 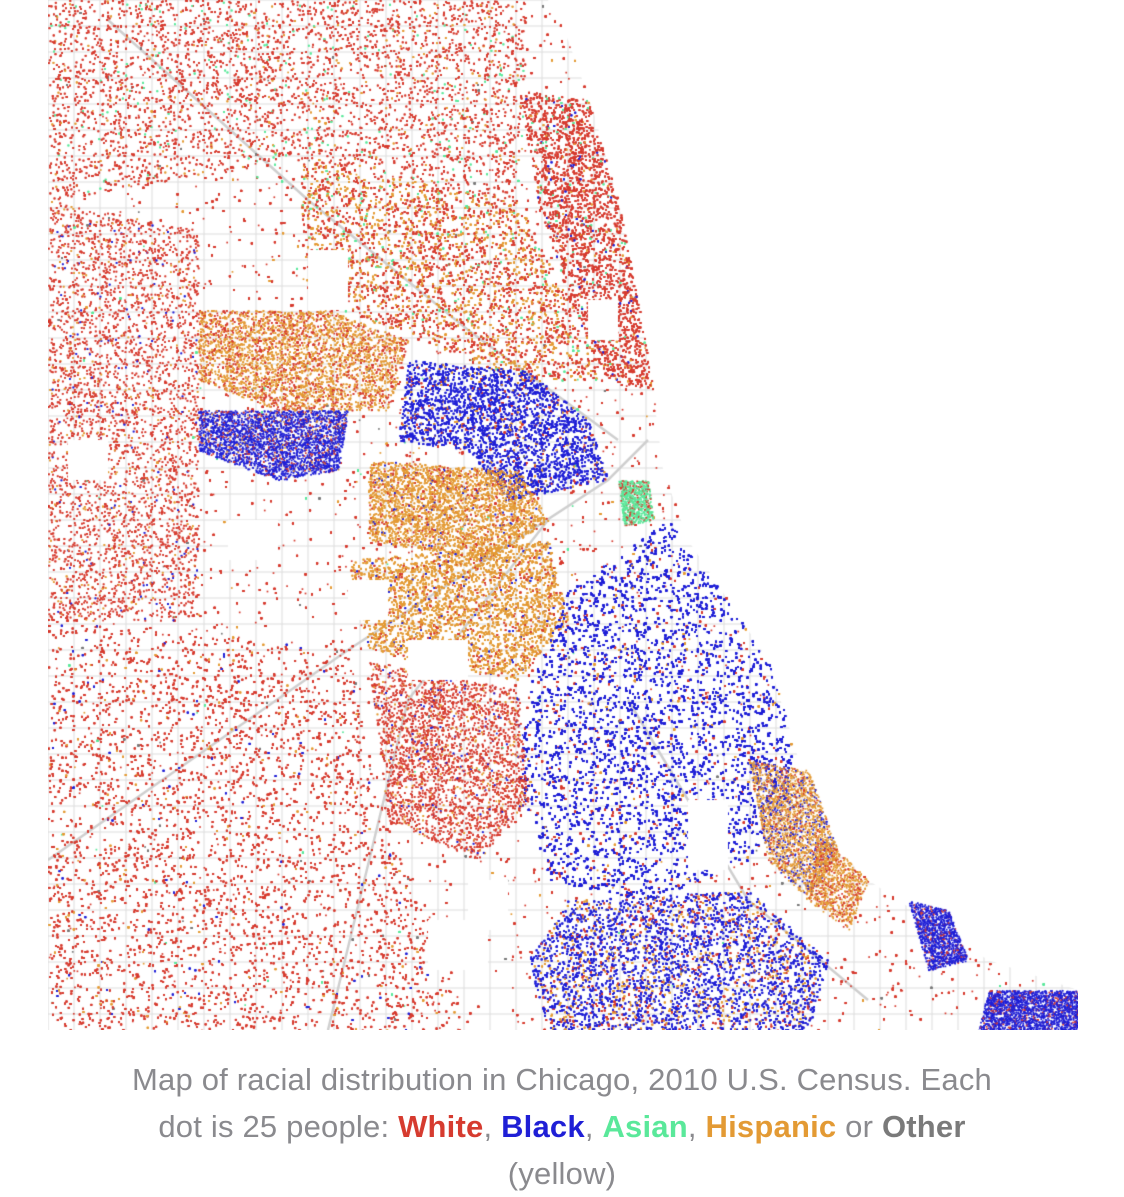 What do you see at coordinates (923, 1126) in the screenshot?
I see `legend-other: Other` at bounding box center [923, 1126].